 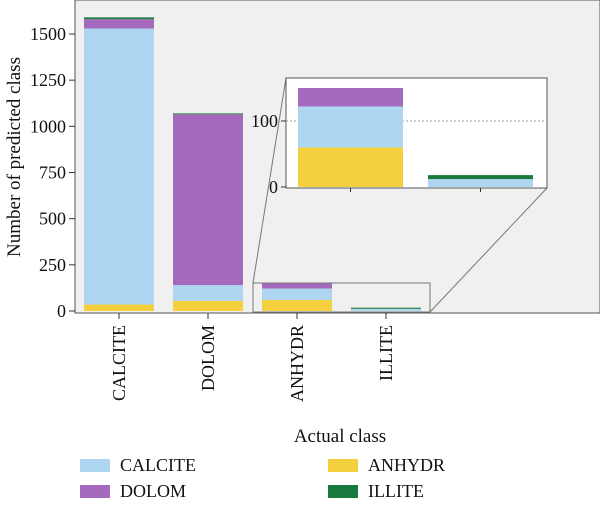 I want to click on legend-label-anhydr: ANHYDR, so click(x=407, y=465).